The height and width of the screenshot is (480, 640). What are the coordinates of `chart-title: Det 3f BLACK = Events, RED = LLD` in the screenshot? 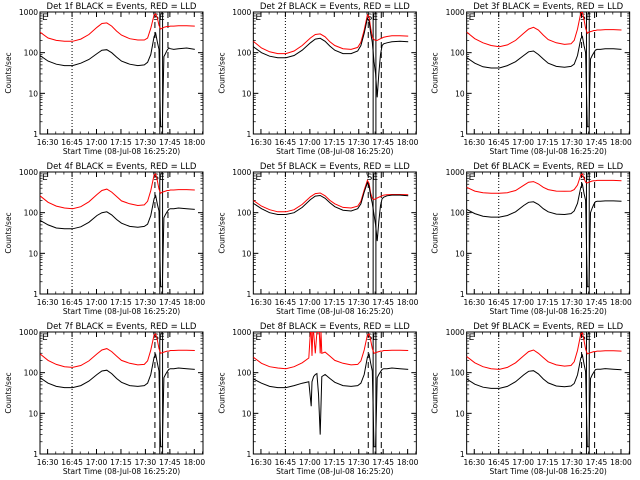 It's located at (548, 7).